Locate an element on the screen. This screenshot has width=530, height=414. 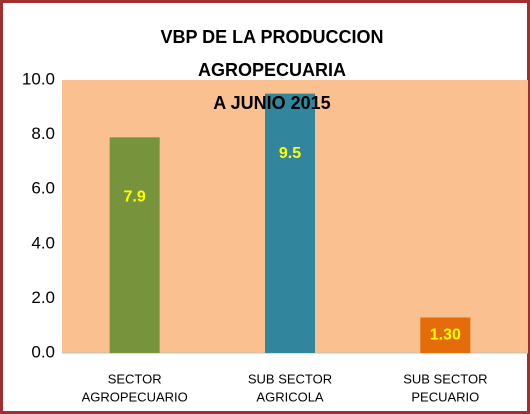
chart-title: VBP DE LA PRODUCCION is located at coordinates (271, 37).